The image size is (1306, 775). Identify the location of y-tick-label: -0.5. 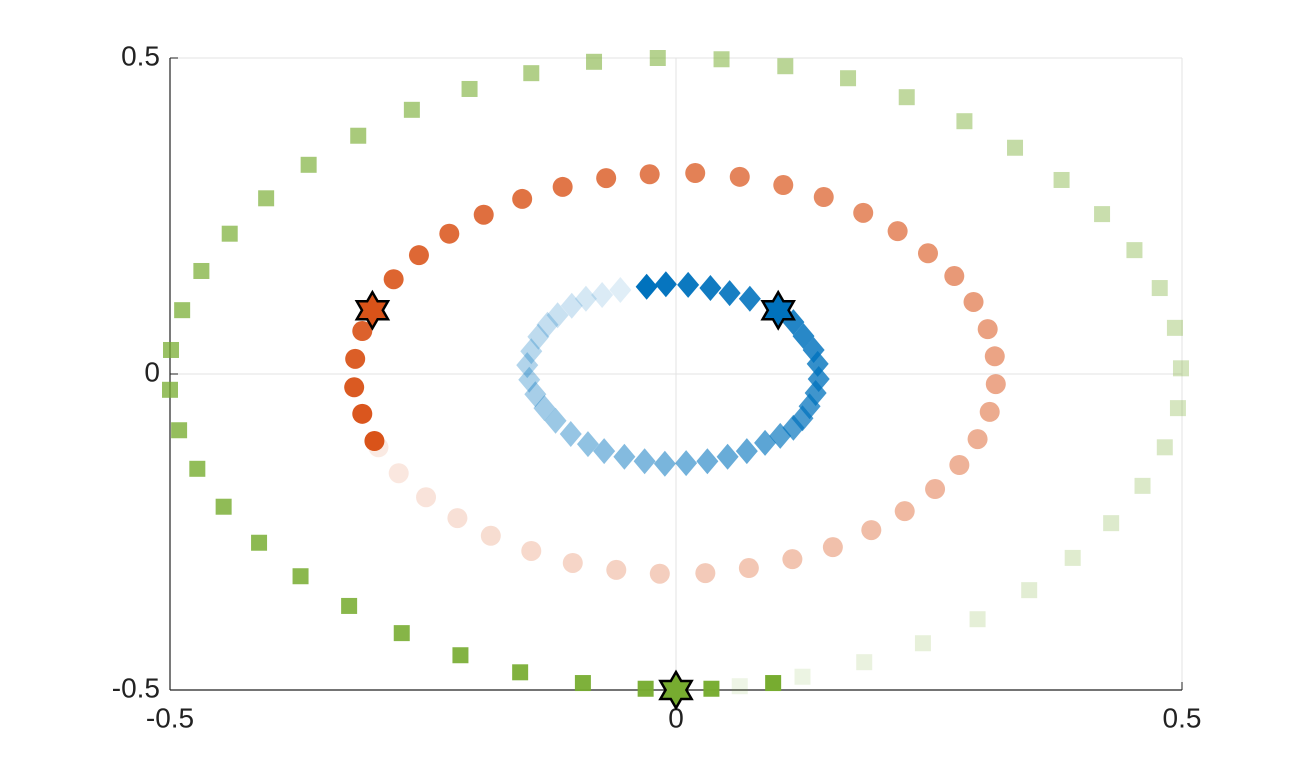
(136, 687).